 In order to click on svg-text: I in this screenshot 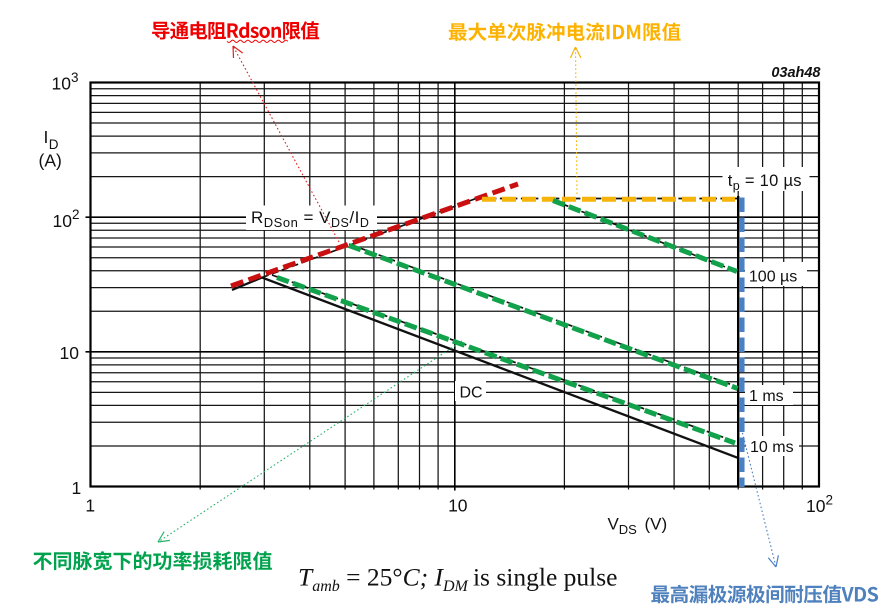, I will do `click(46, 137)`.